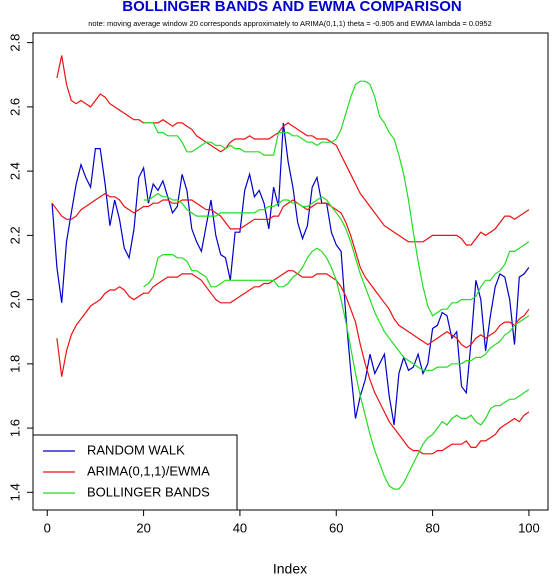  Describe the element at coordinates (240, 527) in the screenshot. I see `x-tick-label: 40` at that location.